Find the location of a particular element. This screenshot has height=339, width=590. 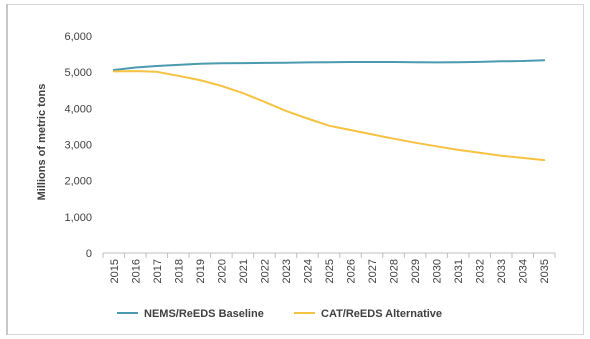

x-tick-label: 2021 is located at coordinates (244, 271).